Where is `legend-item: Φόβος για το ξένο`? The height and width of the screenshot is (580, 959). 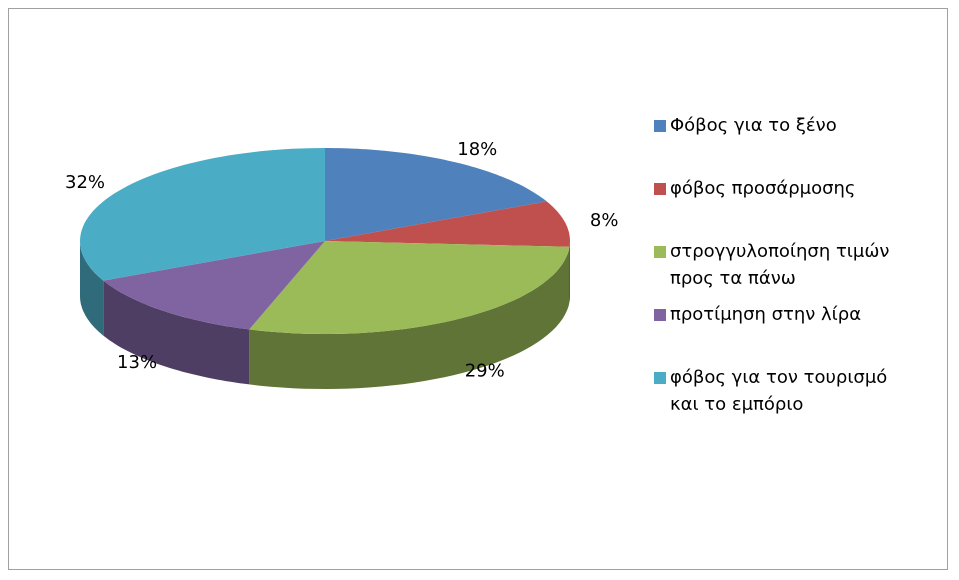 legend-item: Φόβος για το ξένο is located at coordinates (779, 143).